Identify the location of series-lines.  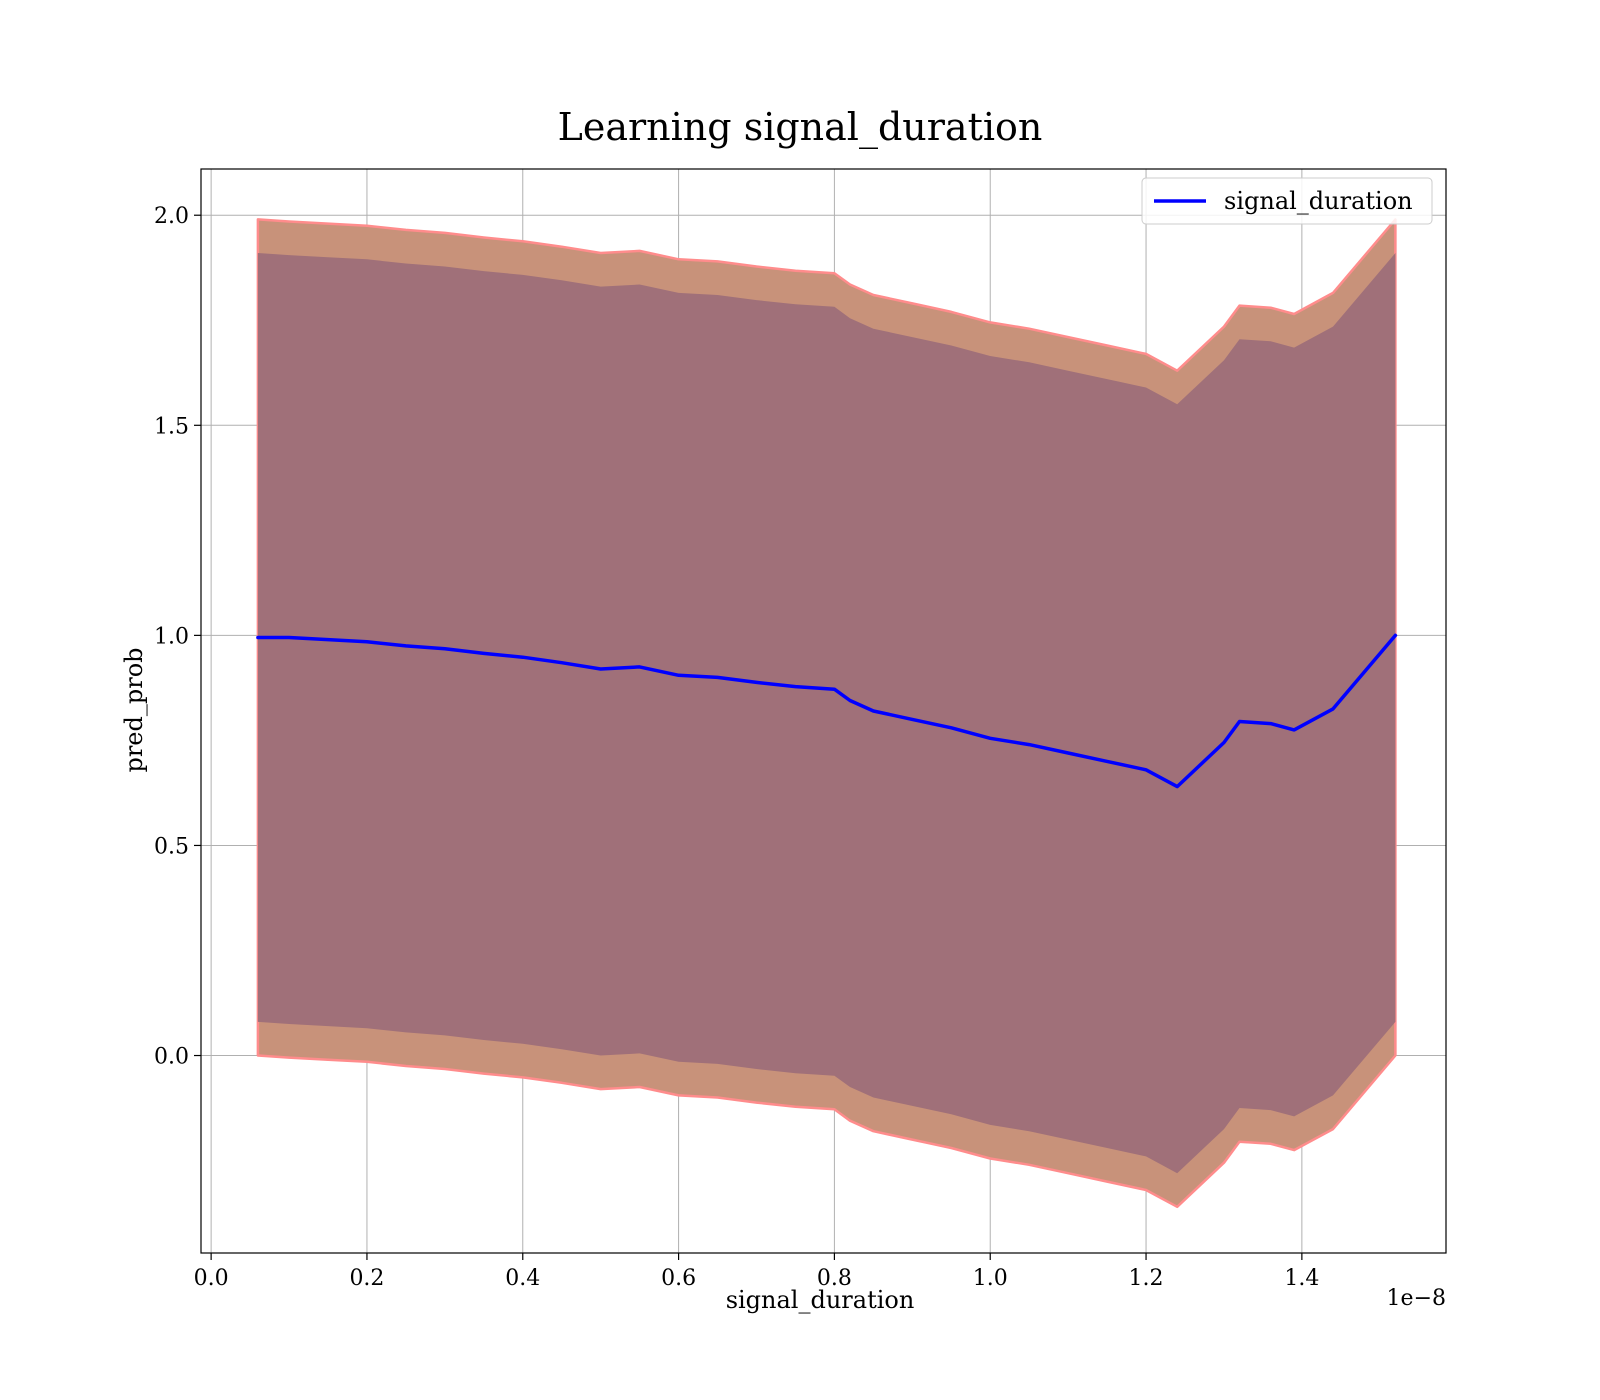
(827, 711).